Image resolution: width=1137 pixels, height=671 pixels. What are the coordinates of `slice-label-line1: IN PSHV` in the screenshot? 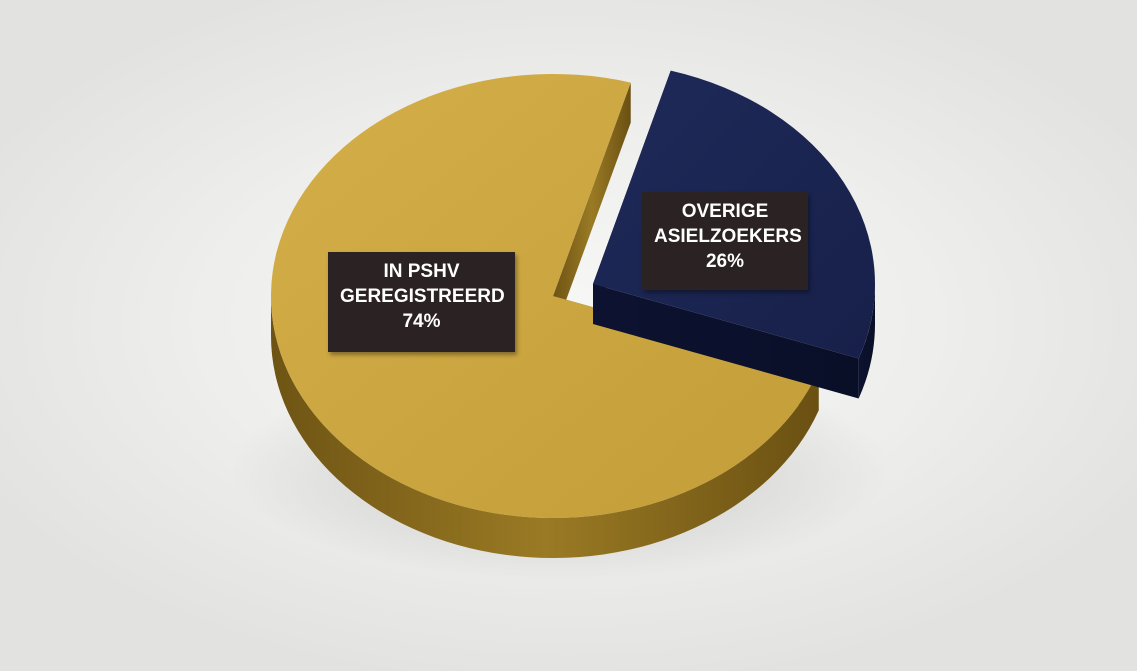 It's located at (421, 271).